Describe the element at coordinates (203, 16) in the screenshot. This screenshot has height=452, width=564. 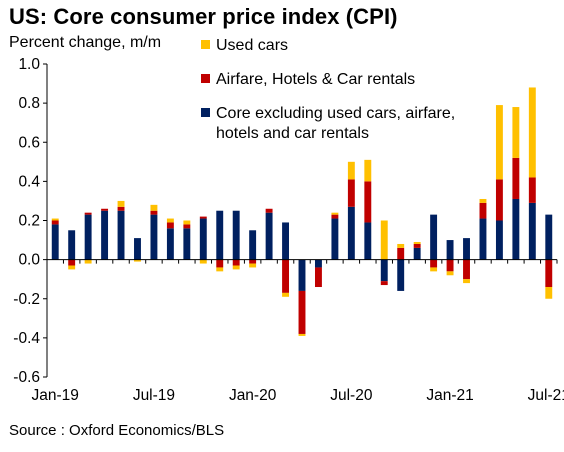
I see `chart-title: US: Core consumer price index (CPI)` at that location.